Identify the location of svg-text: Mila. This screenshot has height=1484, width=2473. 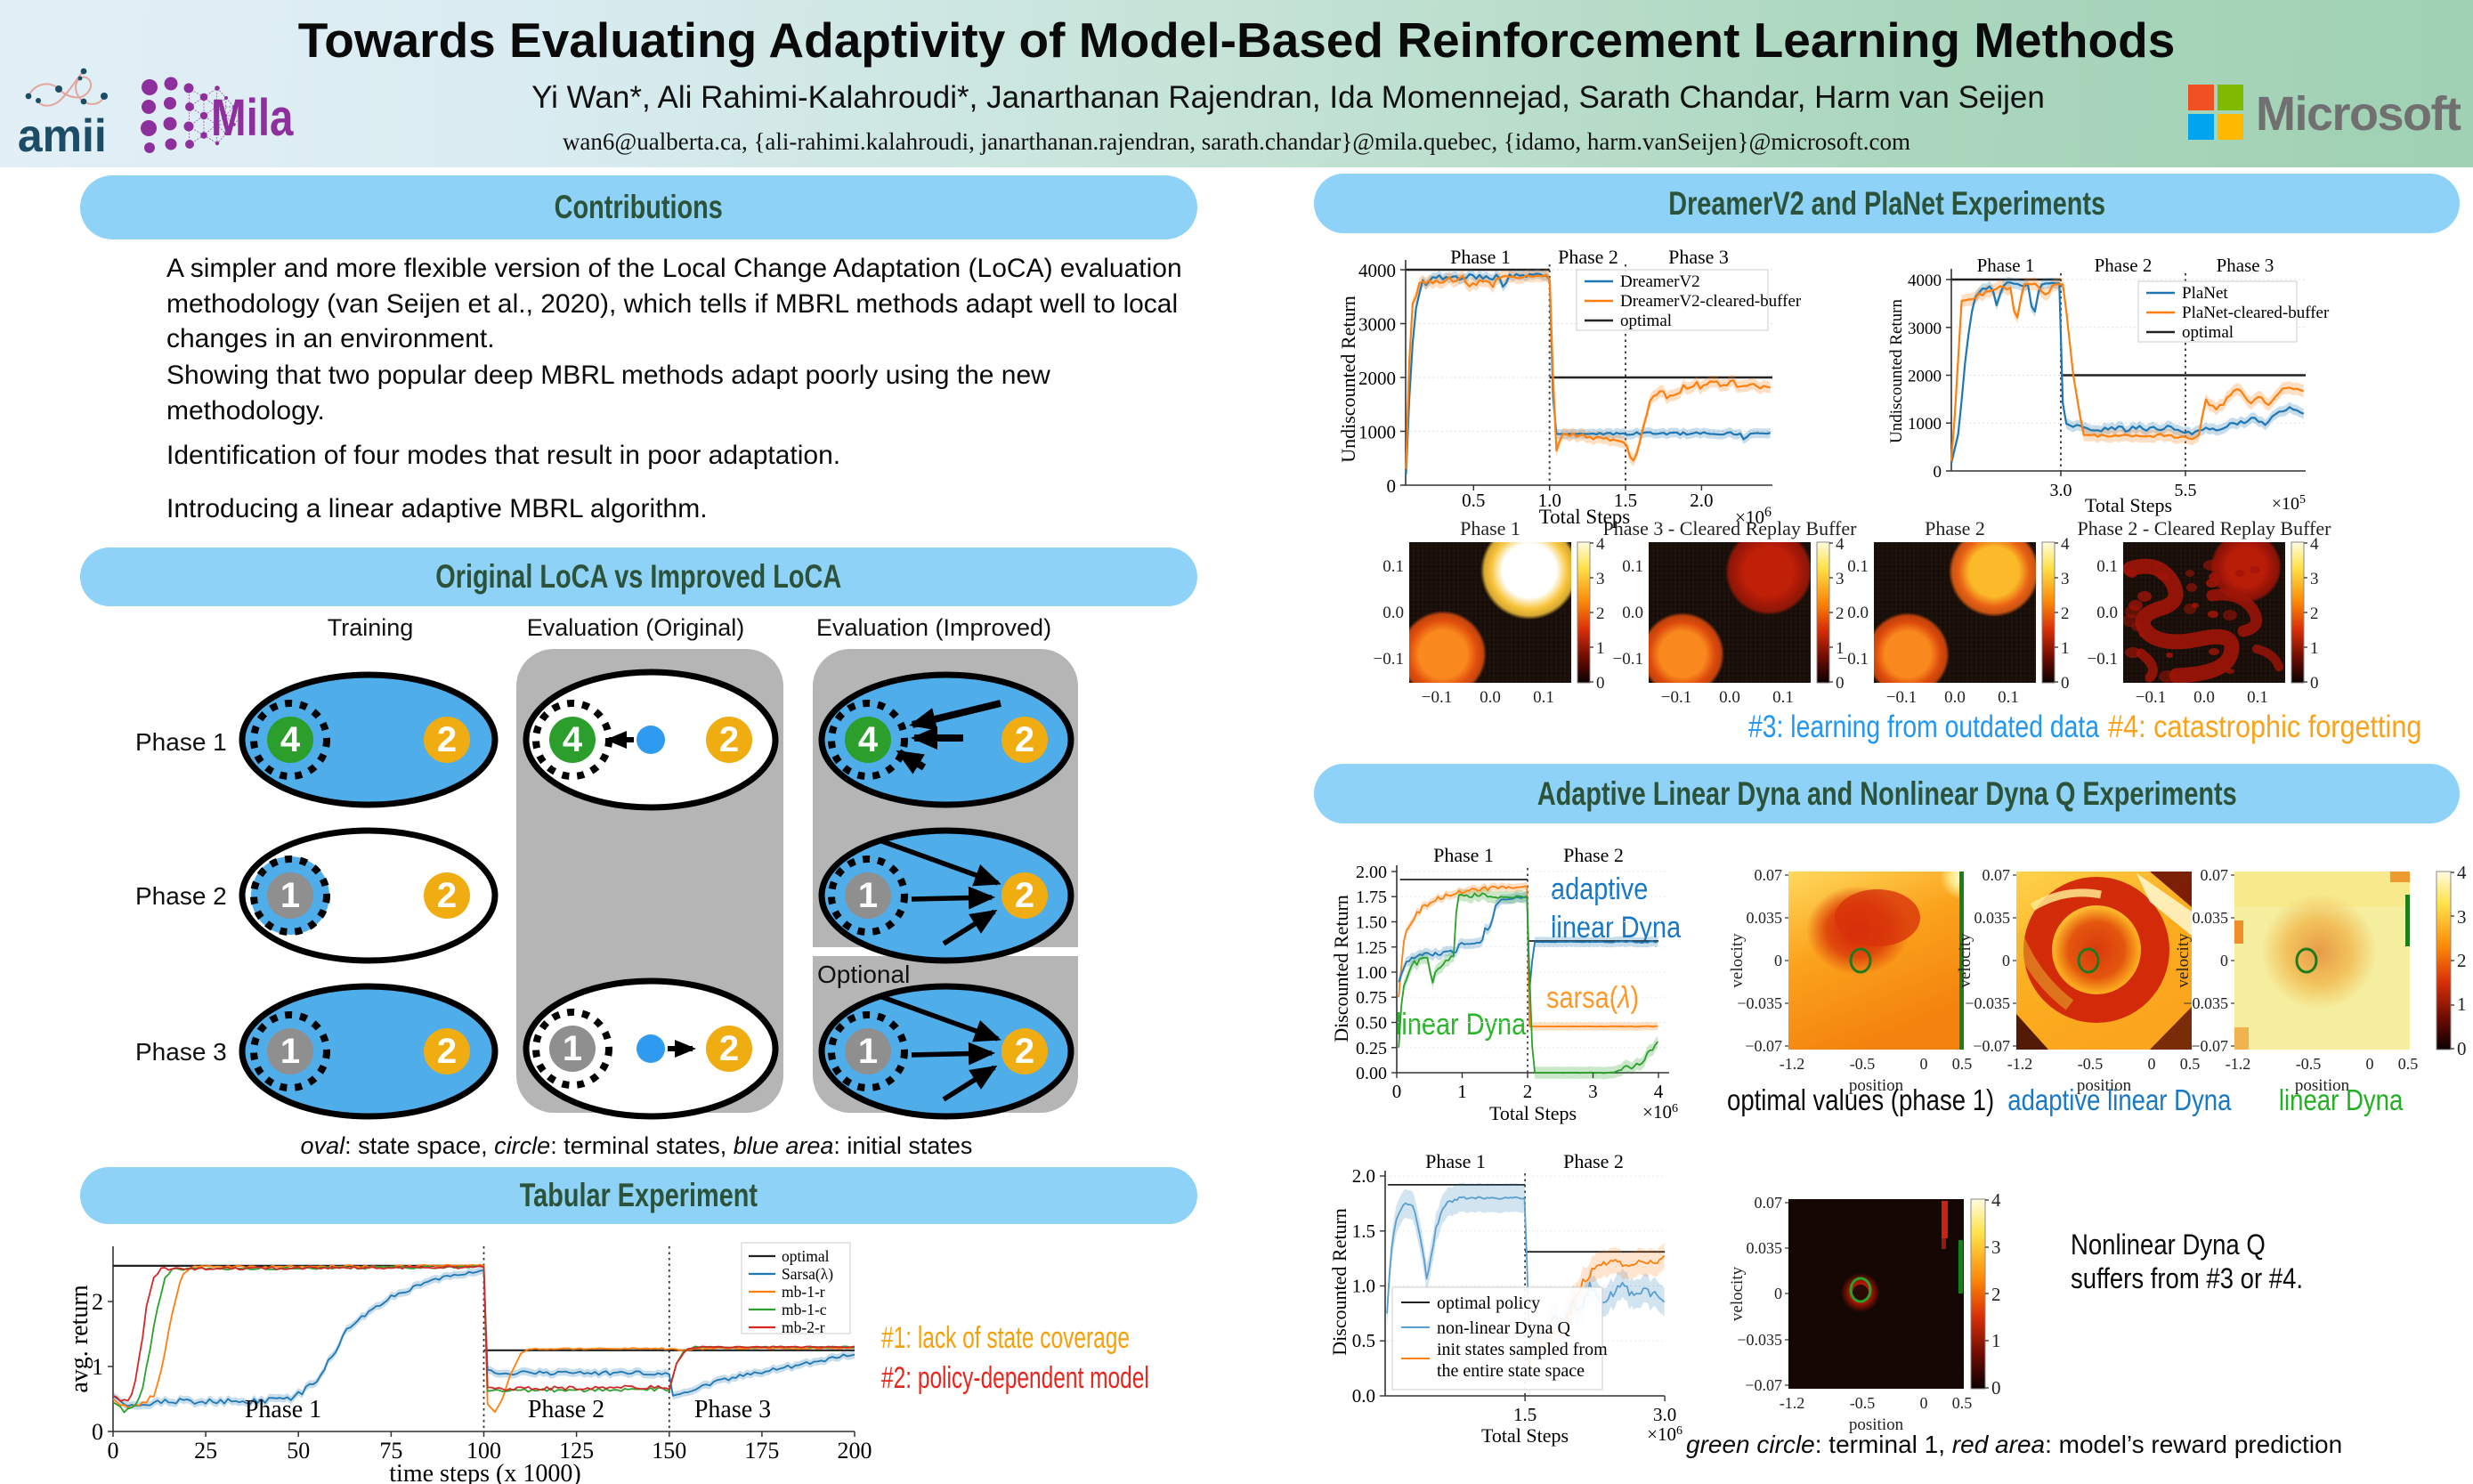
(253, 119).